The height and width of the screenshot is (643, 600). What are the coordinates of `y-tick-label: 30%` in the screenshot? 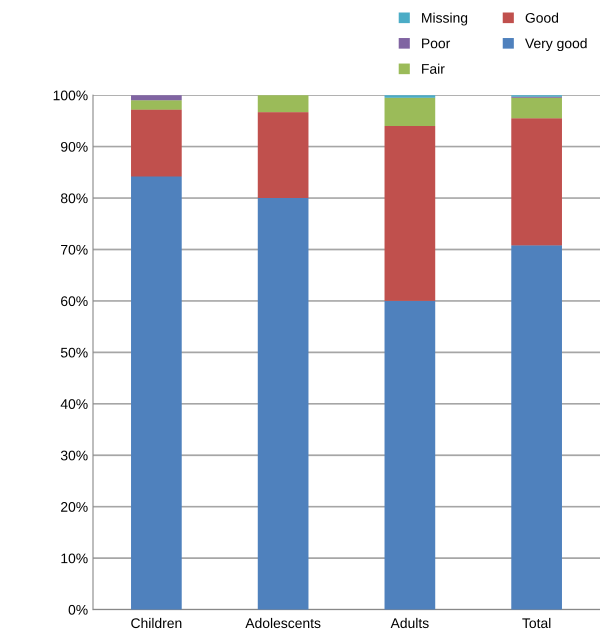 It's located at (74, 455).